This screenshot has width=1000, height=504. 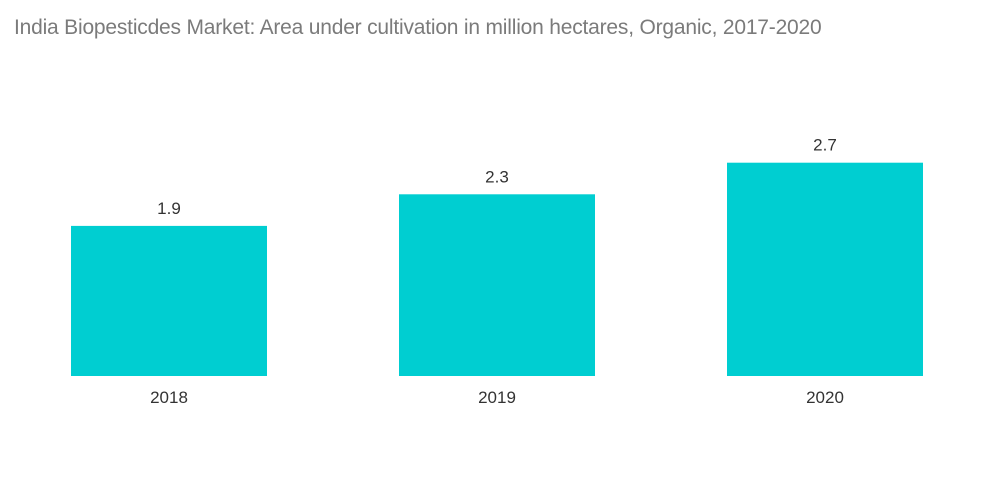 I want to click on bar-2019, so click(x=497, y=285).